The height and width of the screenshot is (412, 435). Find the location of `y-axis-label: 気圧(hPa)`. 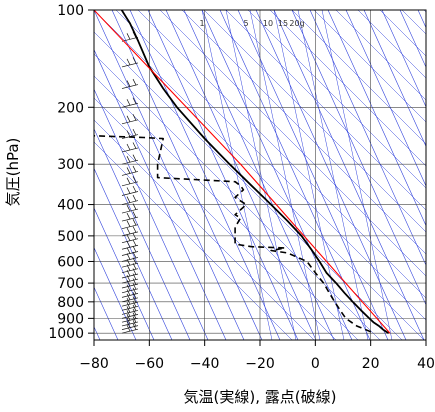

y-axis-label: 気圧(hPa) is located at coordinates (13, 172).